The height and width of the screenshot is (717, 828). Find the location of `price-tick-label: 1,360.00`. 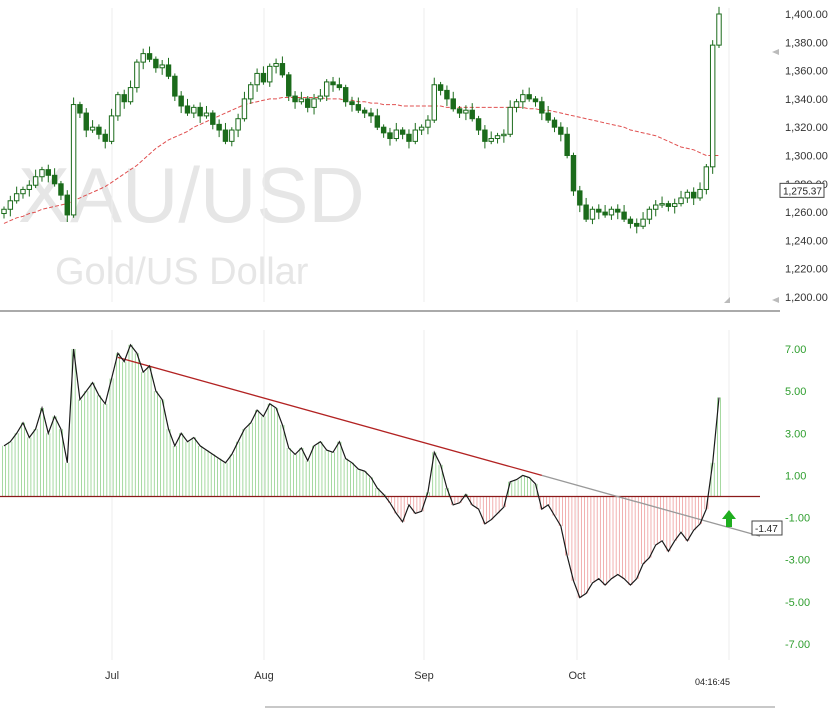

price-tick-label: 1,360.00 is located at coordinates (806, 72).